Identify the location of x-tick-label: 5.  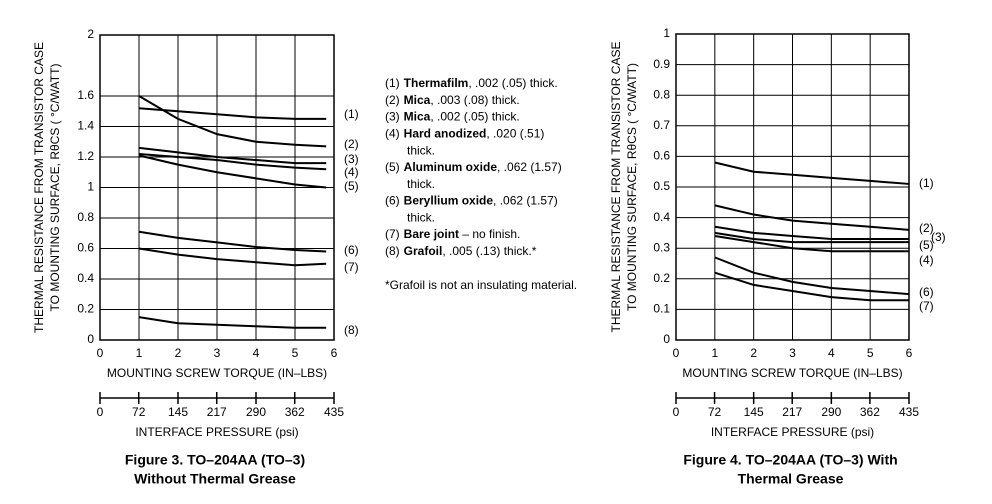
(870, 353).